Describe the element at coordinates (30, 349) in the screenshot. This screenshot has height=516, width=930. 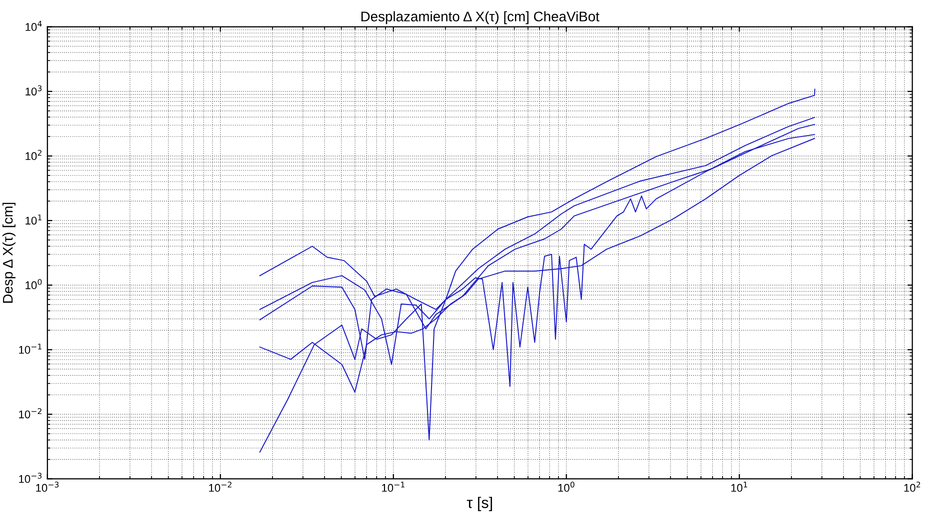
I see `y-tick-label: 10$^{−1}$` at that location.